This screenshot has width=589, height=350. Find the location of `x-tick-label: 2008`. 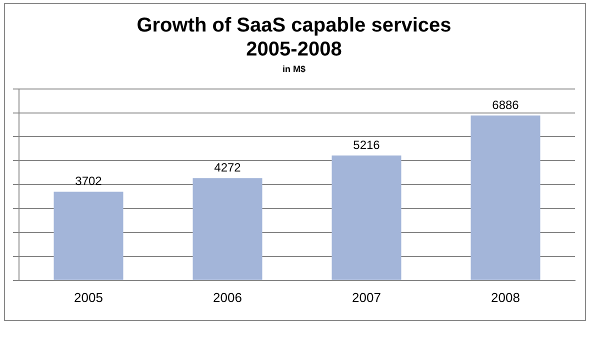

x-tick-label: 2008 is located at coordinates (505, 297).